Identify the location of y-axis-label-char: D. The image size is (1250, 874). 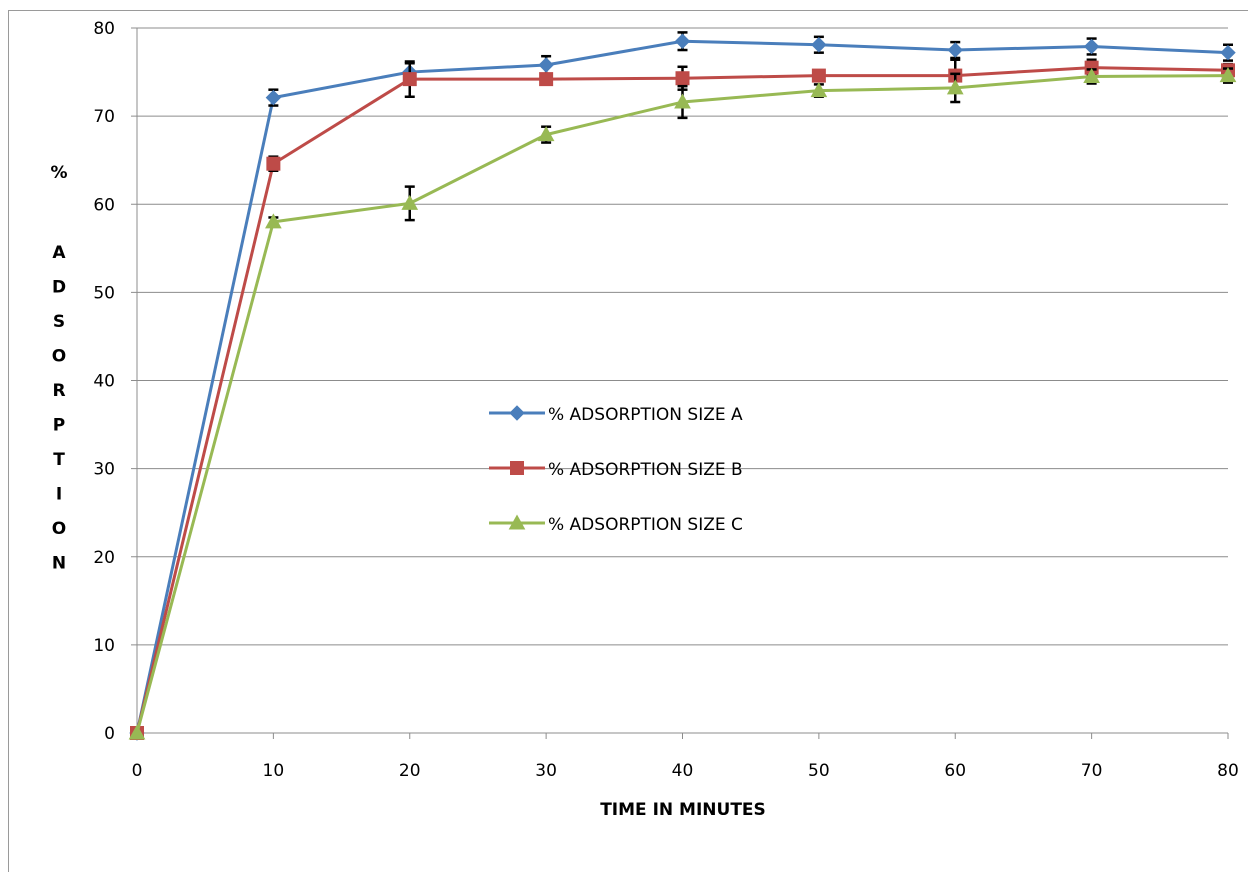
(59, 288).